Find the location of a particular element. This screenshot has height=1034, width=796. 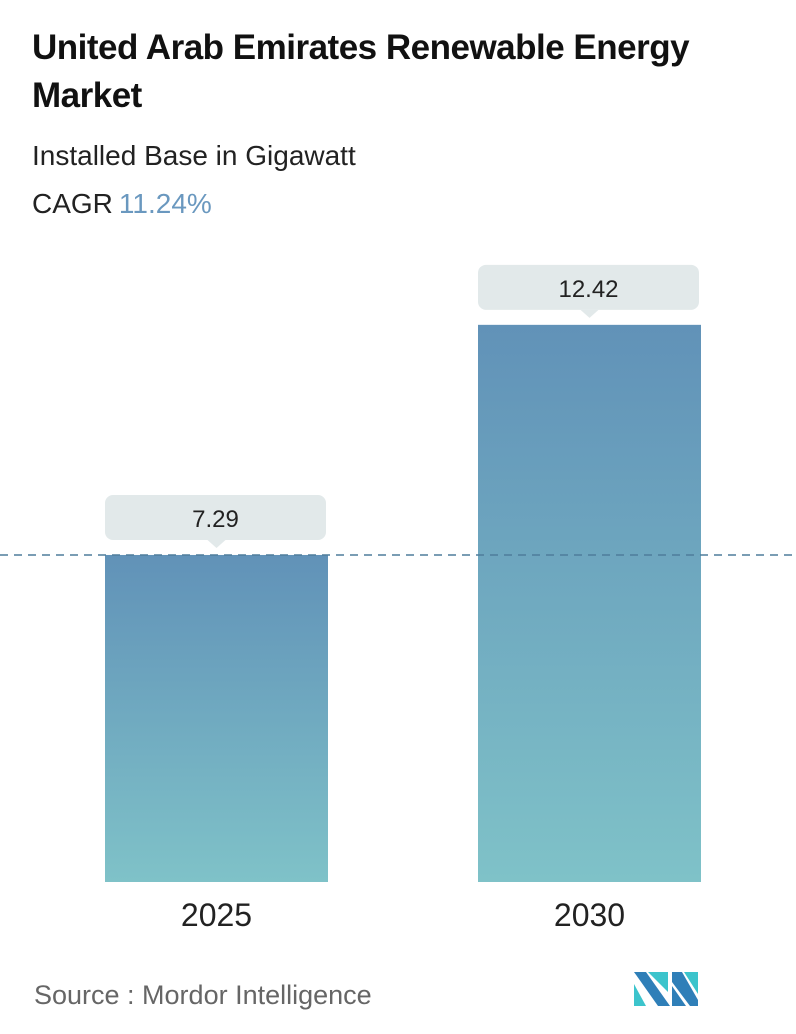

chart-subtitle: Installed Base in Gigawatt is located at coordinates (194, 155).